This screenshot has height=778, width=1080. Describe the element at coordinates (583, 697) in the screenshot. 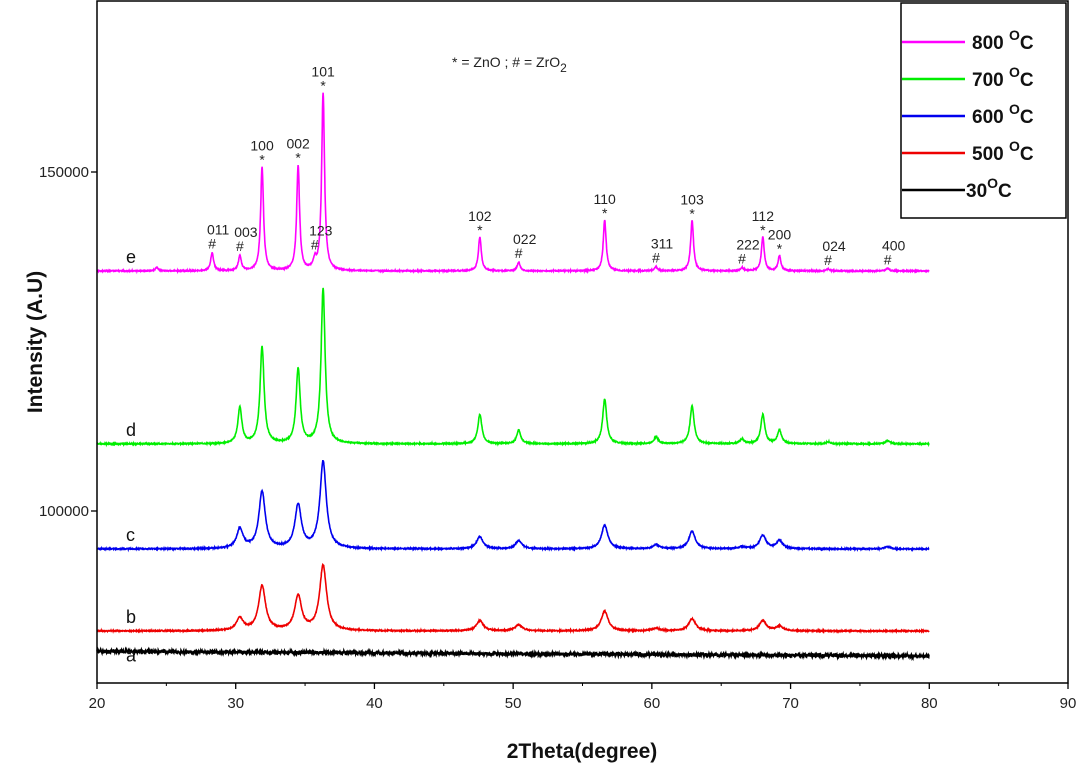

I see `x-axis: 20 30 40 50 60 70 80 90` at that location.